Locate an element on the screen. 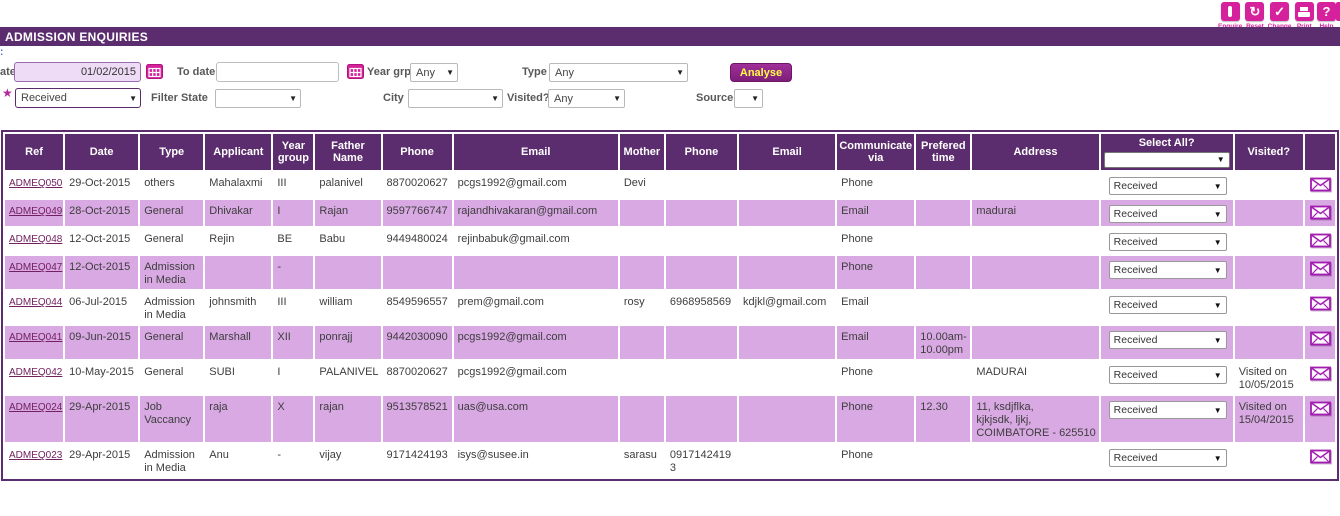 The height and width of the screenshot is (516, 1340). col-header-mail is located at coordinates (1319, 152).